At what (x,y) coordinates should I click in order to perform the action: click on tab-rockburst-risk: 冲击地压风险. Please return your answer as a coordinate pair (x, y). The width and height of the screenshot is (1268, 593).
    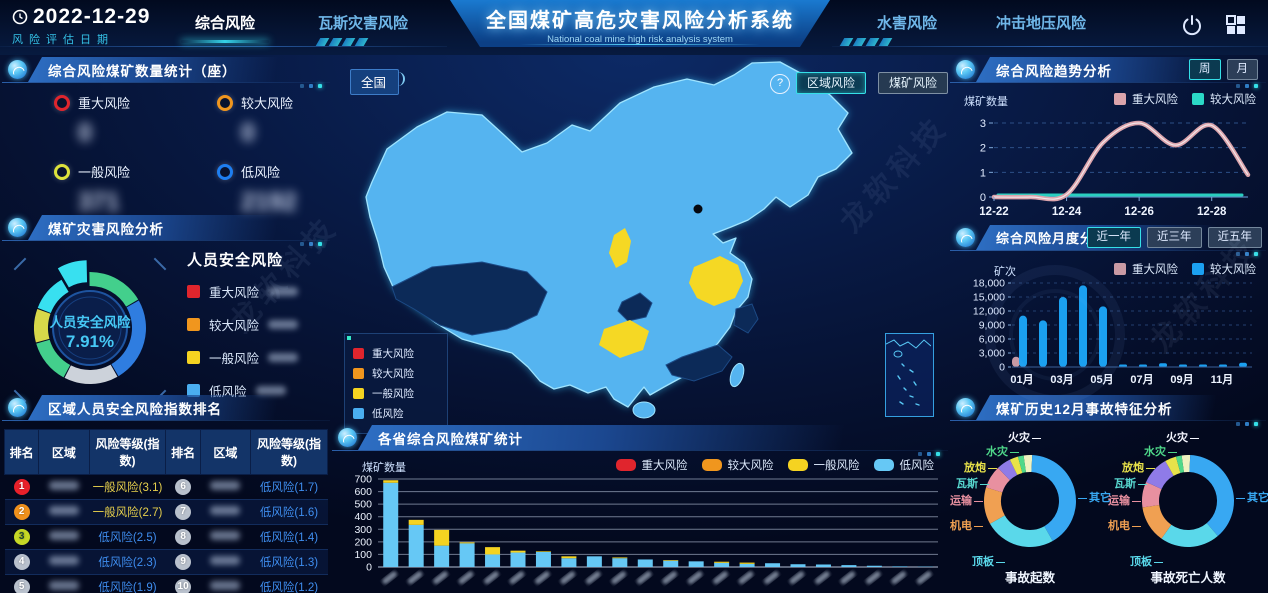
    Looking at the image, I should click on (1040, 23).